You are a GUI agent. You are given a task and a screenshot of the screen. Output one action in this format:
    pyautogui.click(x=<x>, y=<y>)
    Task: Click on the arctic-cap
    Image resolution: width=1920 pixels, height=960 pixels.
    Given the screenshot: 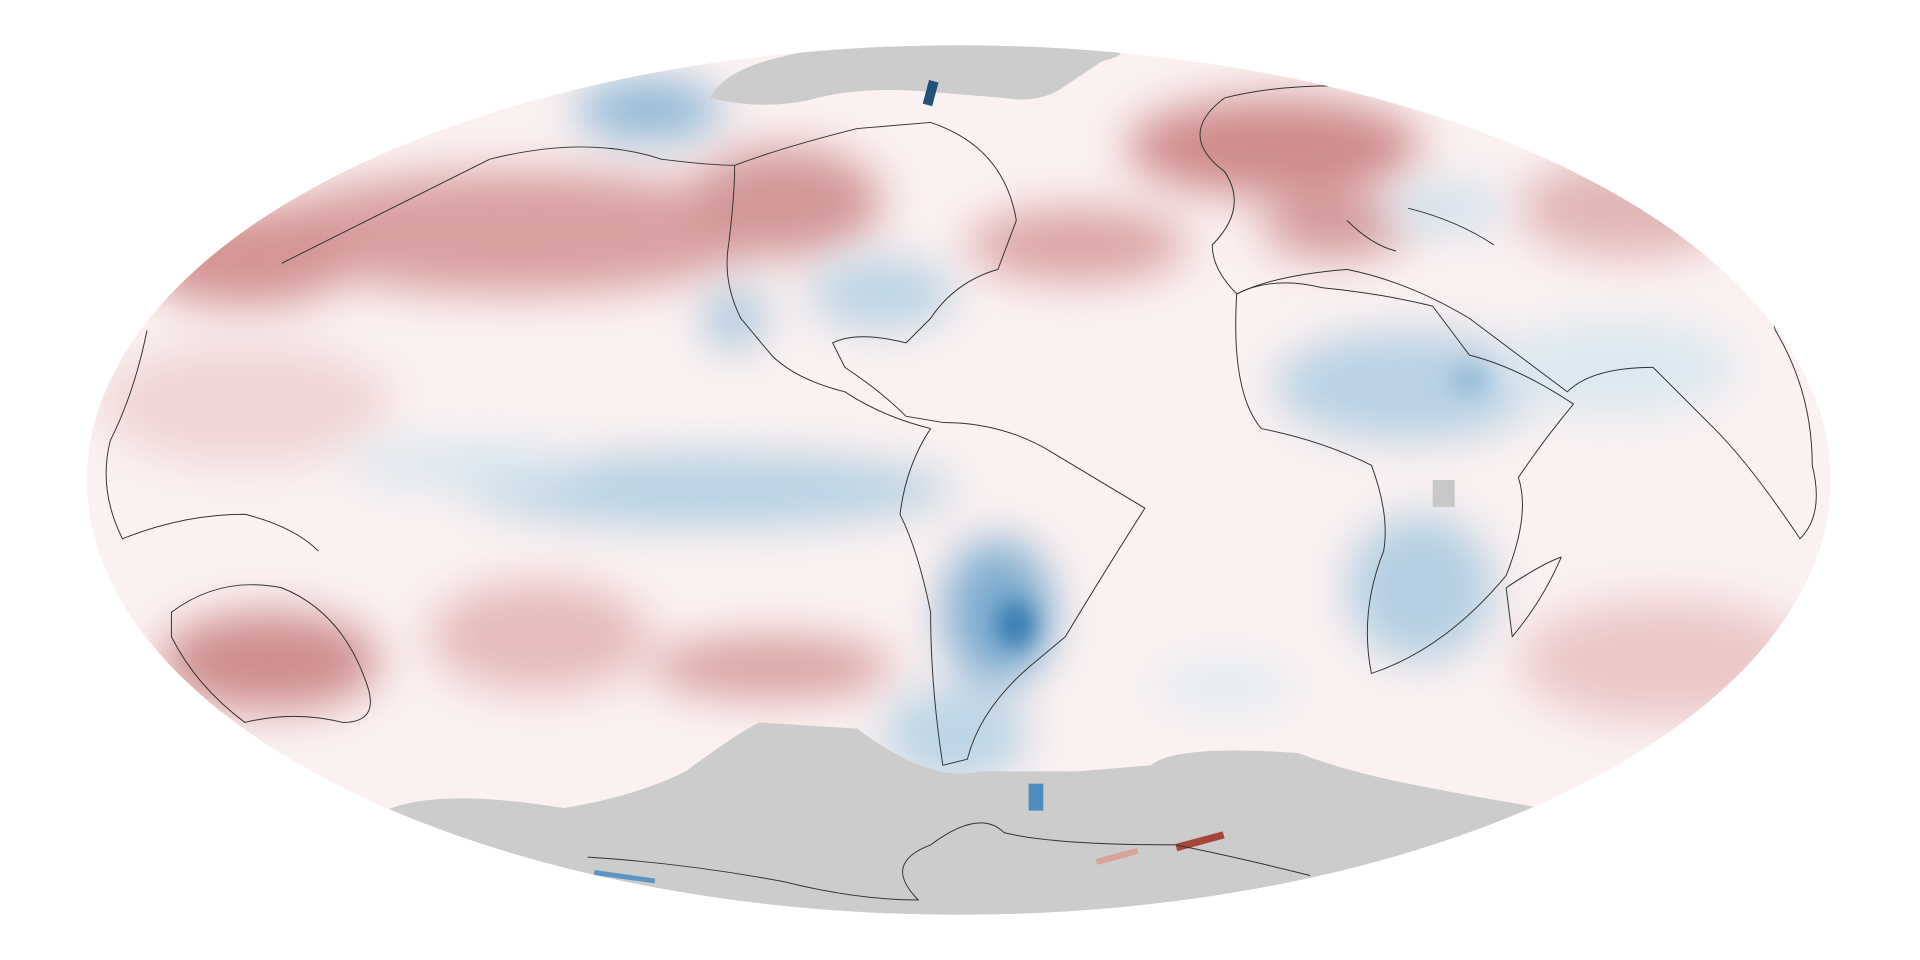 What is the action you would take?
    pyautogui.click(x=915, y=75)
    